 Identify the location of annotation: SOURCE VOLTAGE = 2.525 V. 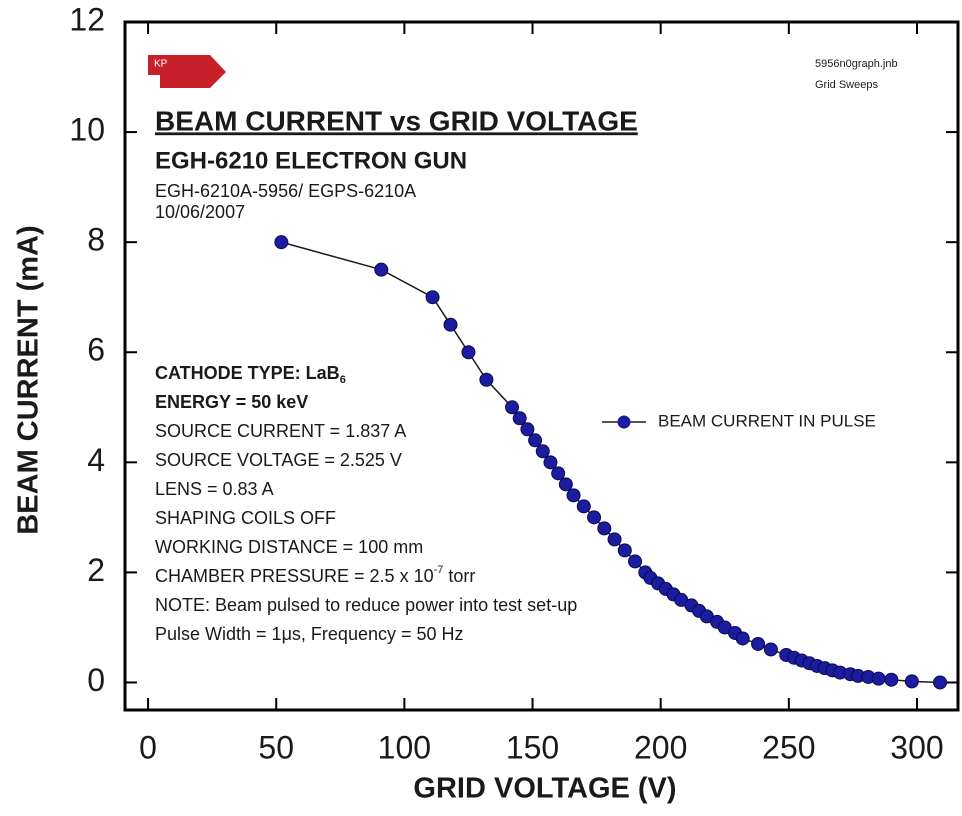
(278, 460).